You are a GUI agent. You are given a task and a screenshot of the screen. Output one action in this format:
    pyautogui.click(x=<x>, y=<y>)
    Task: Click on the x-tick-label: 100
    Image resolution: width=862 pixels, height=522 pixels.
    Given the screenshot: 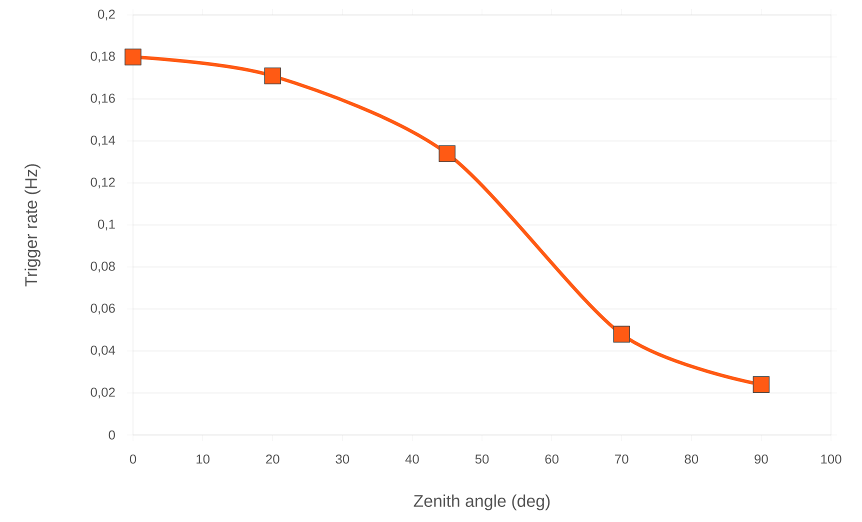 What is the action you would take?
    pyautogui.click(x=831, y=459)
    